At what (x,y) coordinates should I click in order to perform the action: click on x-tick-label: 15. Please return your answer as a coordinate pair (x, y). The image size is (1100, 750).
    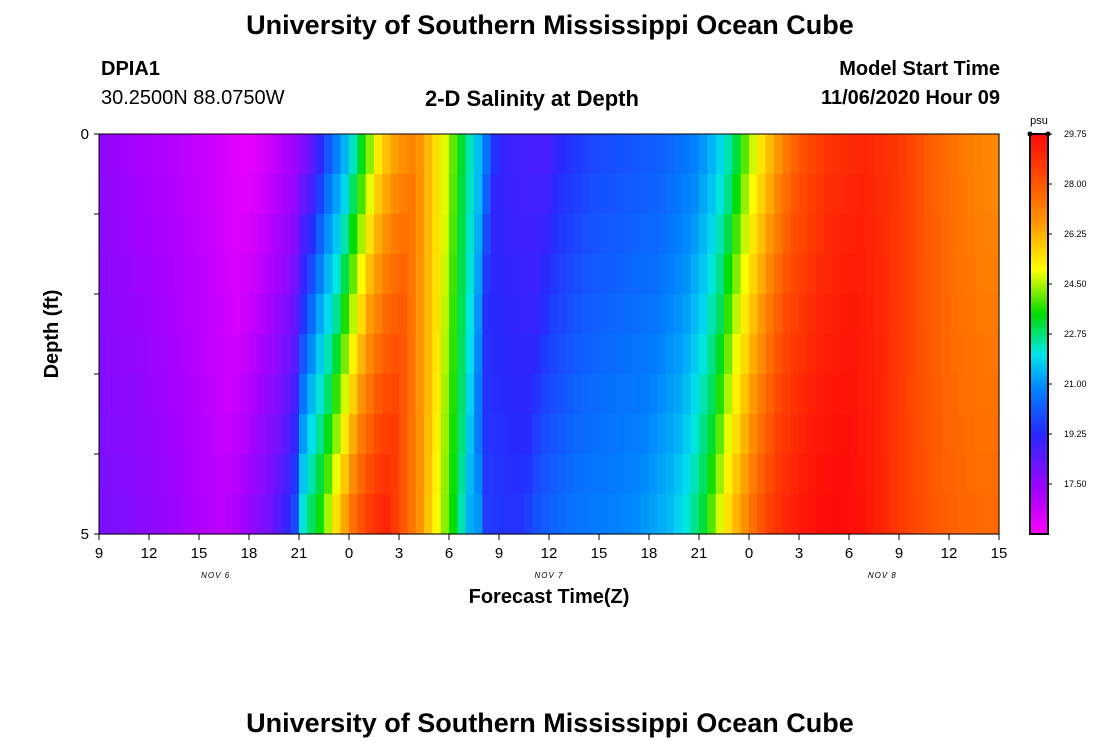
    Looking at the image, I should click on (599, 553).